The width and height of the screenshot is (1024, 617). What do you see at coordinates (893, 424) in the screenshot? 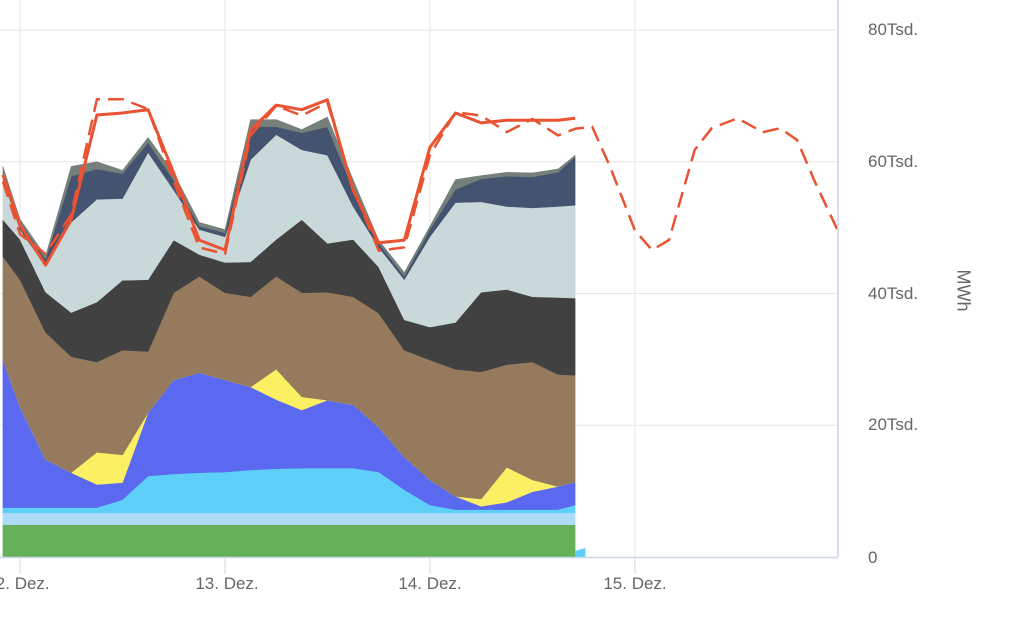
I see `y-tick-label-20k: 20Tsd.` at bounding box center [893, 424].